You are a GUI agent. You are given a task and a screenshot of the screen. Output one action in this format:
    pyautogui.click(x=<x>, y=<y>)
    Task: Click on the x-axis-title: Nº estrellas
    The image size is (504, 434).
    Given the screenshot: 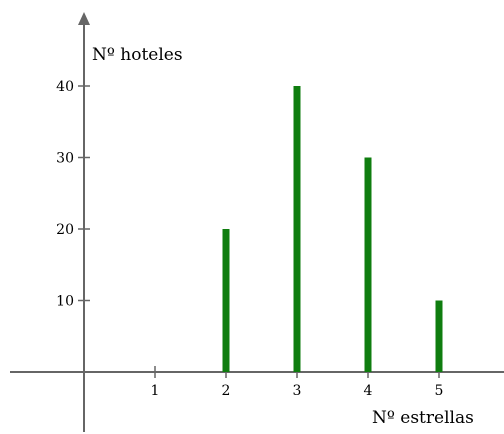 What is the action you would take?
    pyautogui.click(x=423, y=418)
    